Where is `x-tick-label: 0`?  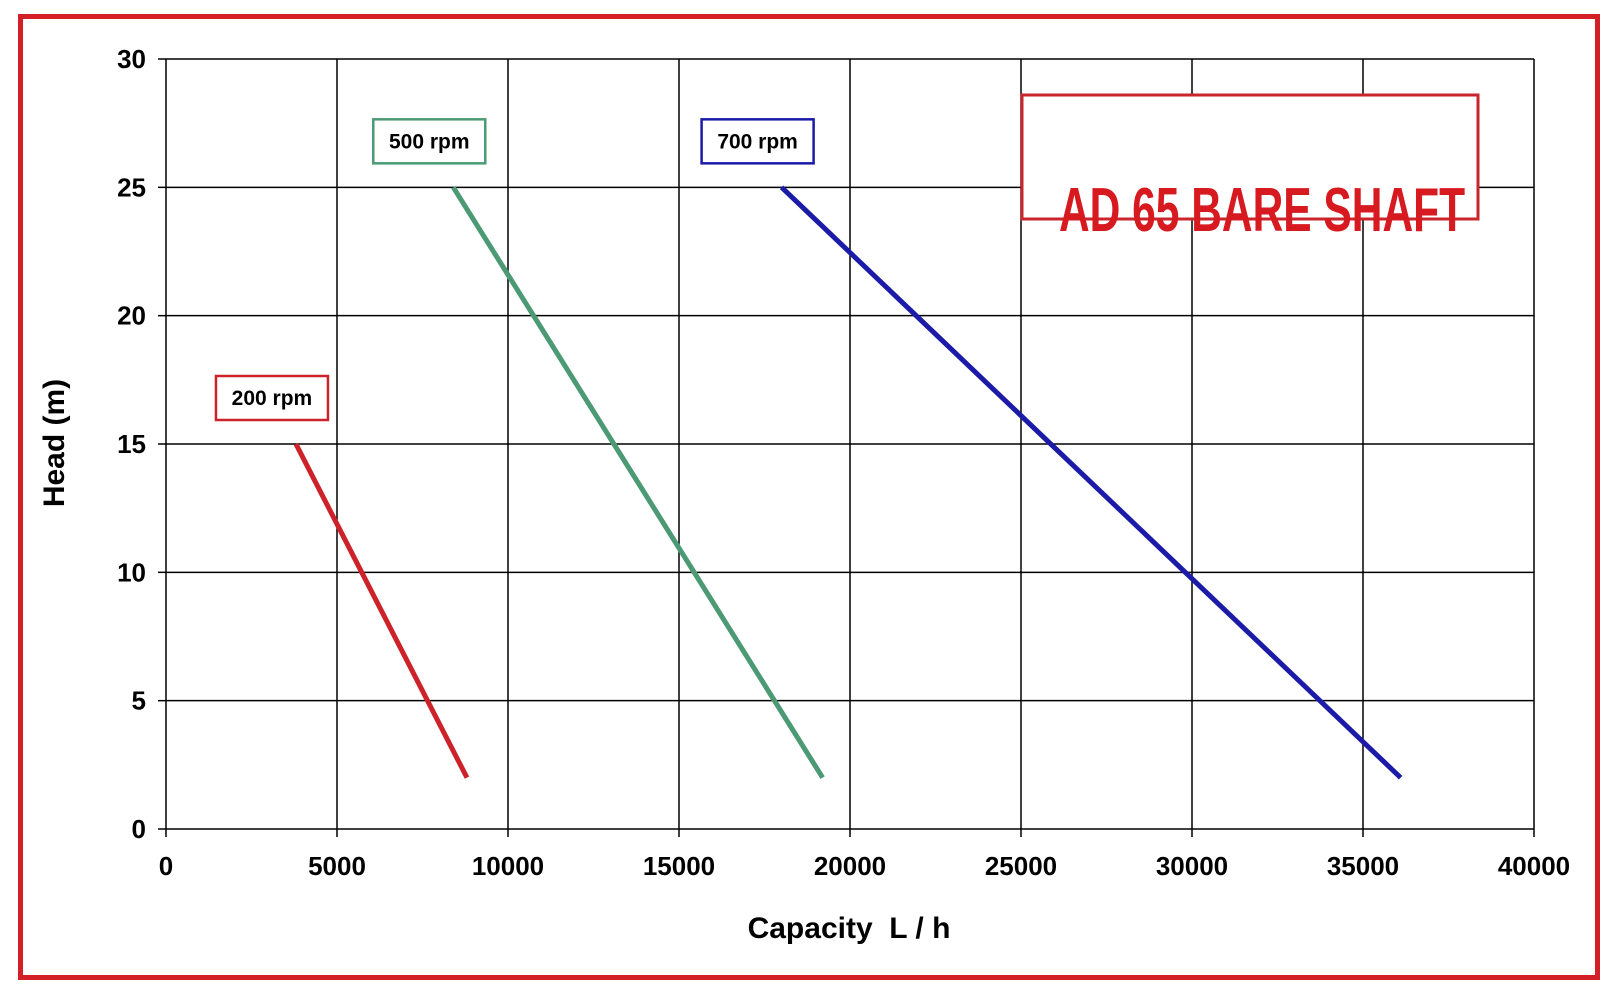
x-tick-label: 0 is located at coordinates (166, 866).